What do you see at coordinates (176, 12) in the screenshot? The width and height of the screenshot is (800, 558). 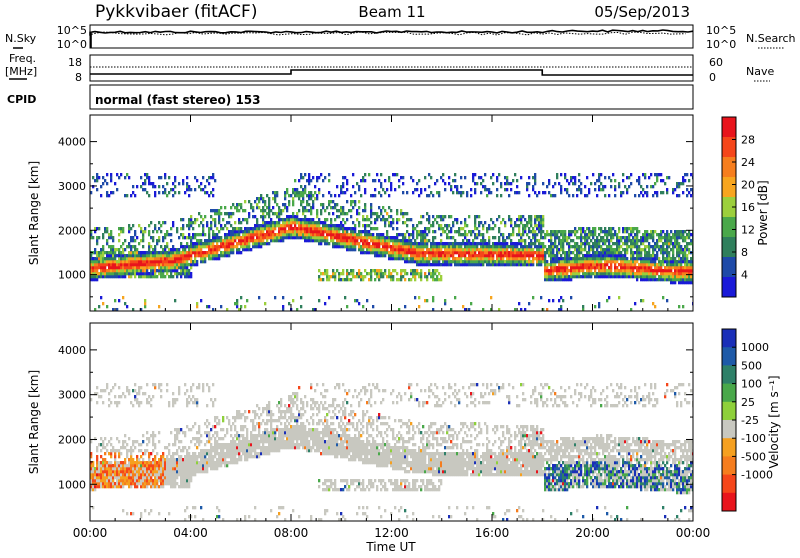 I see `station-title: Pykkvibaer (fitACF)` at bounding box center [176, 12].